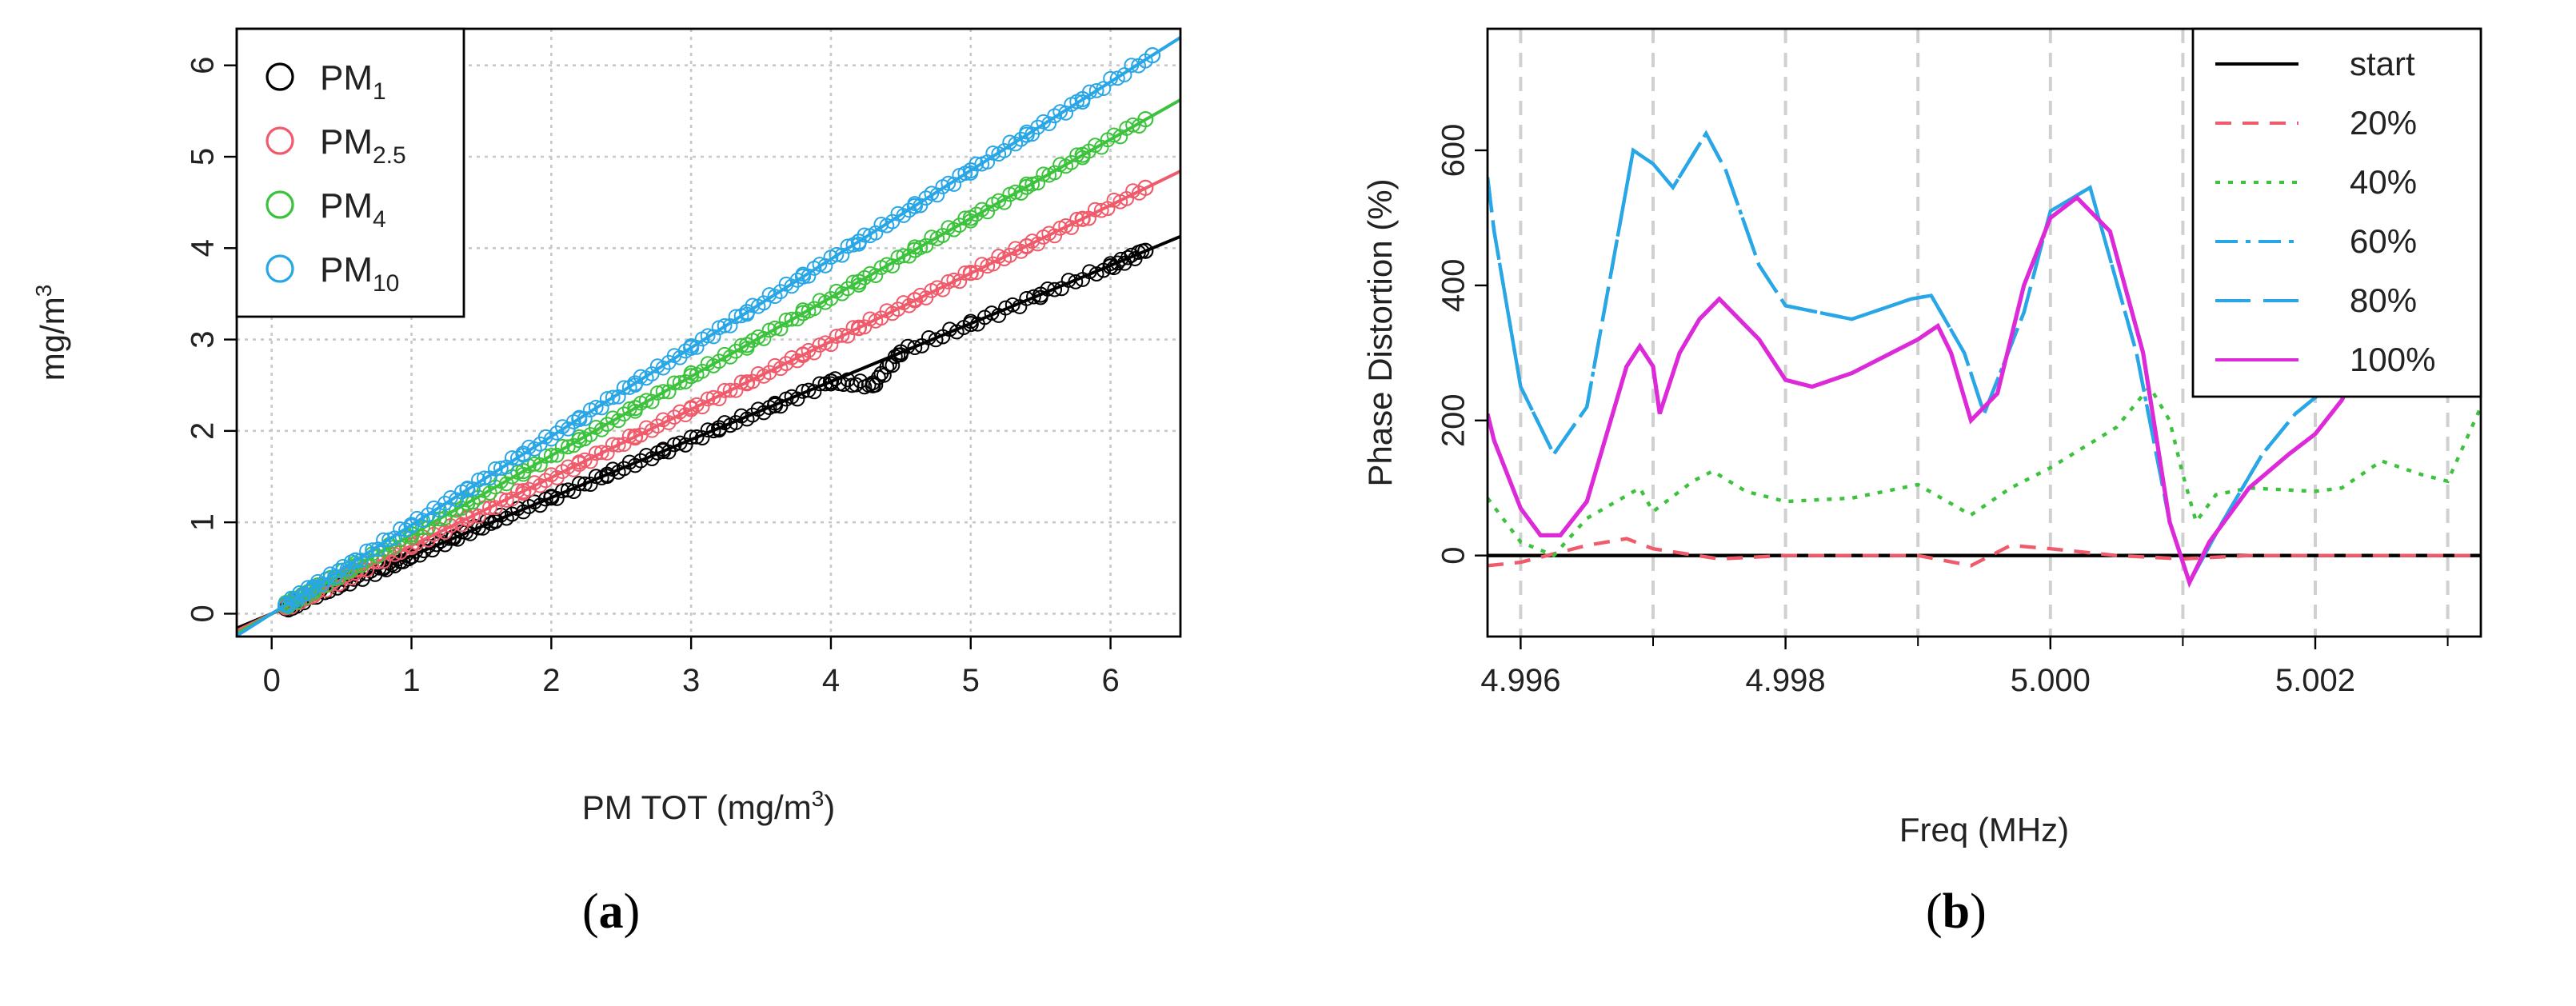 The width and height of the screenshot is (2576, 1006). What do you see at coordinates (2383, 123) in the screenshot?
I see `legend-label-20pct: 20%` at bounding box center [2383, 123].